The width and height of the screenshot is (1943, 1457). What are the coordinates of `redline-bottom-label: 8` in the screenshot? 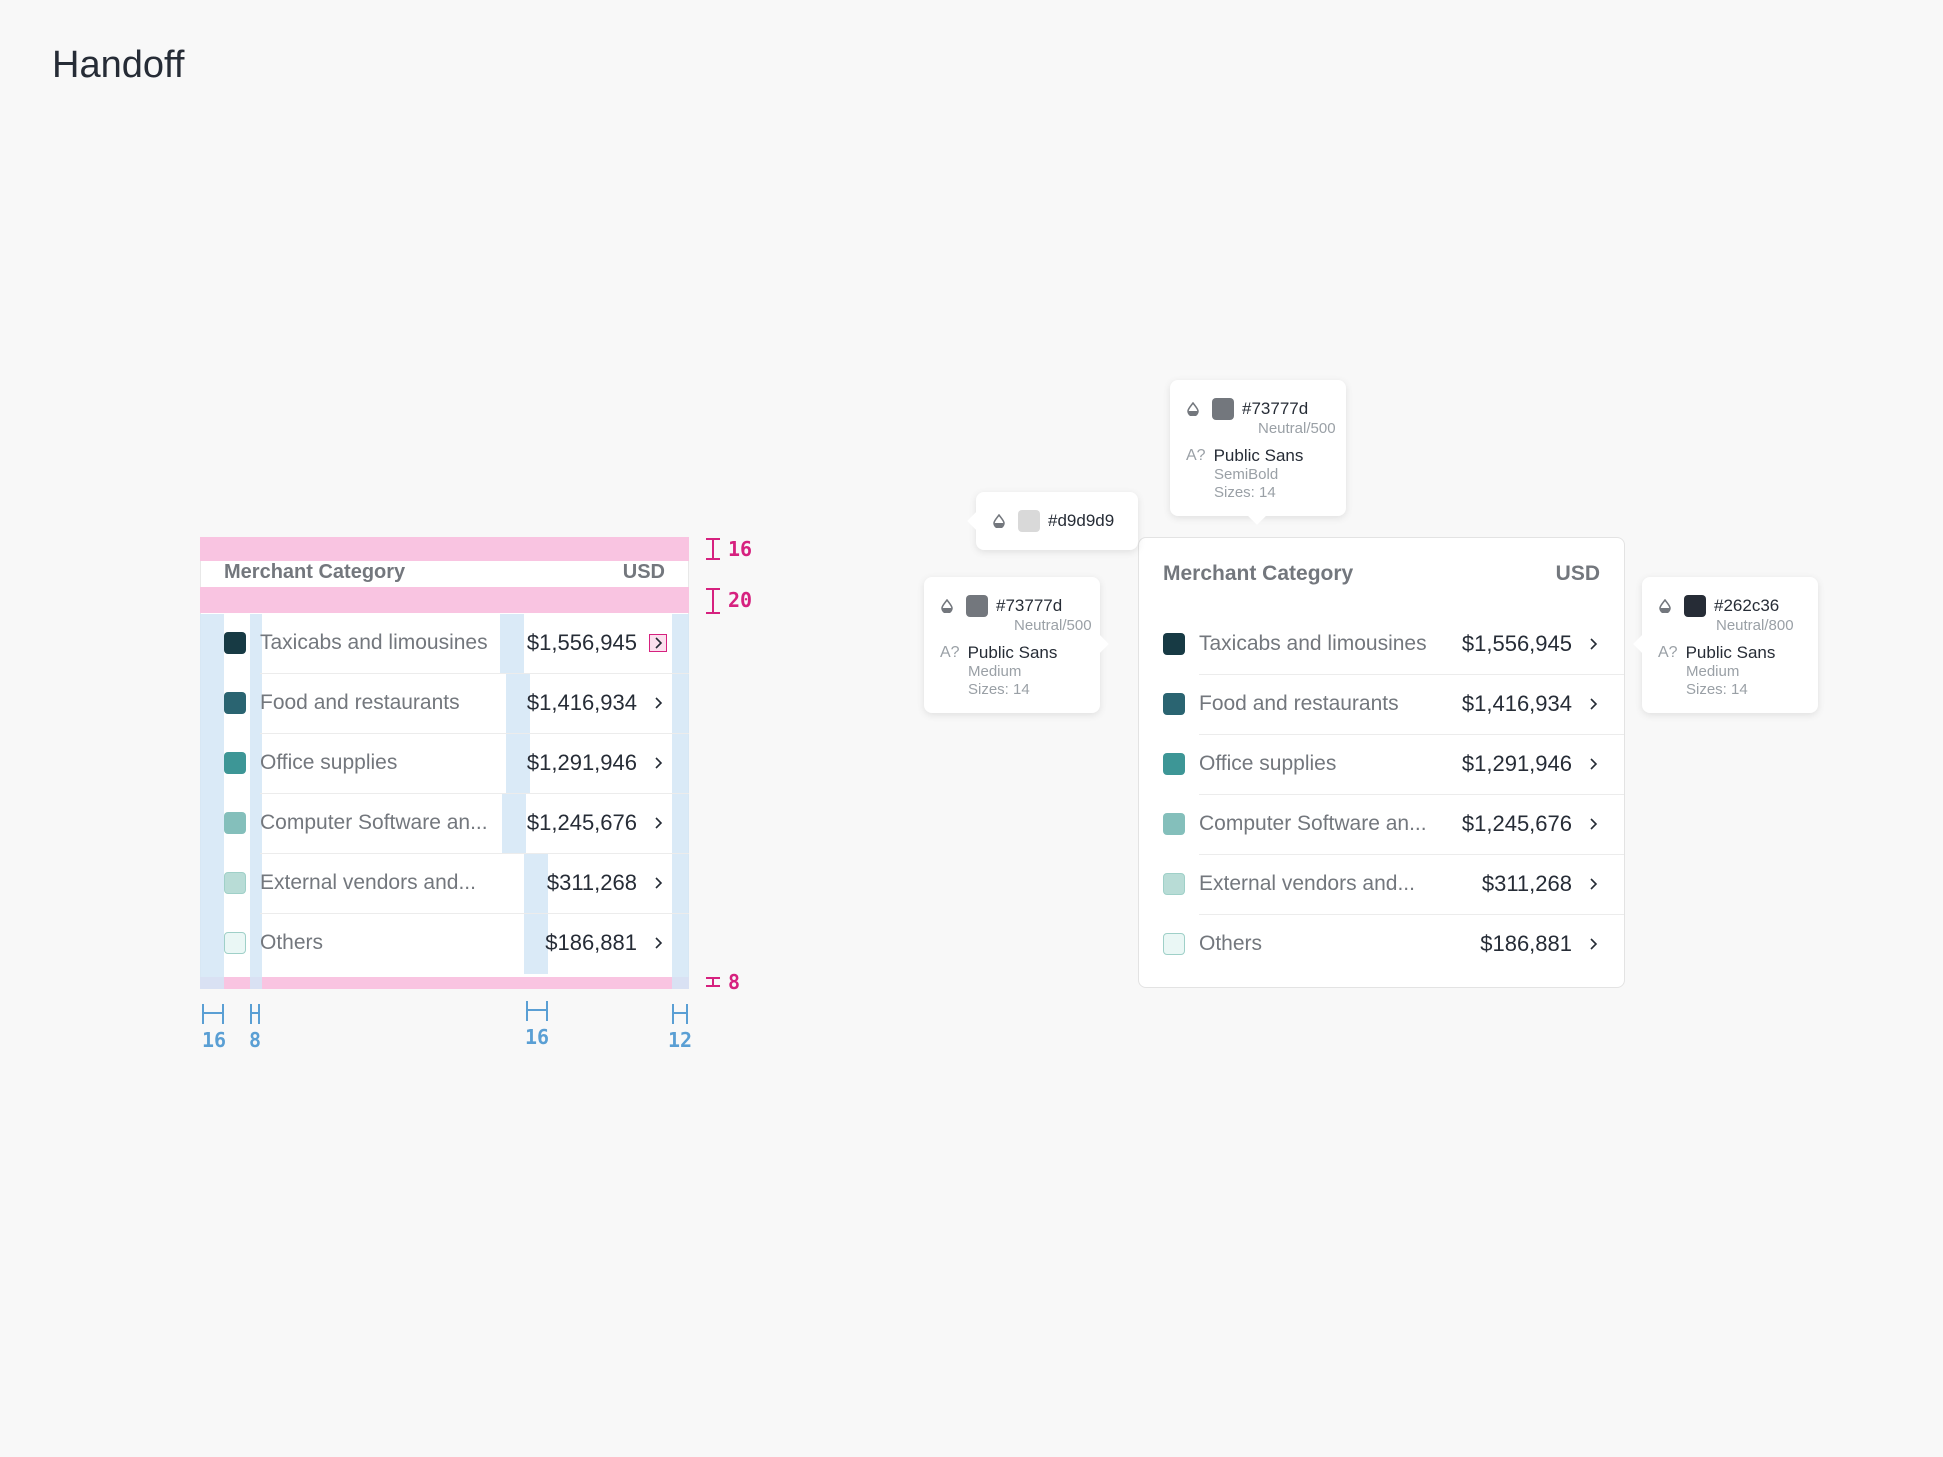 It's located at (734, 982).